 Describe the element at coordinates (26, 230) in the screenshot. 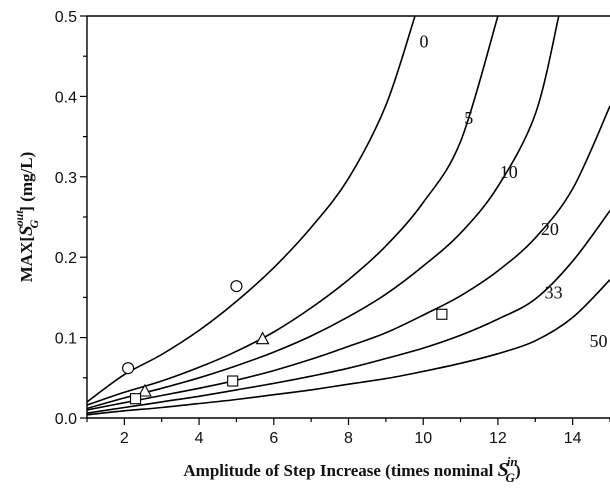

I see `y-axis-title-symbol: S` at that location.